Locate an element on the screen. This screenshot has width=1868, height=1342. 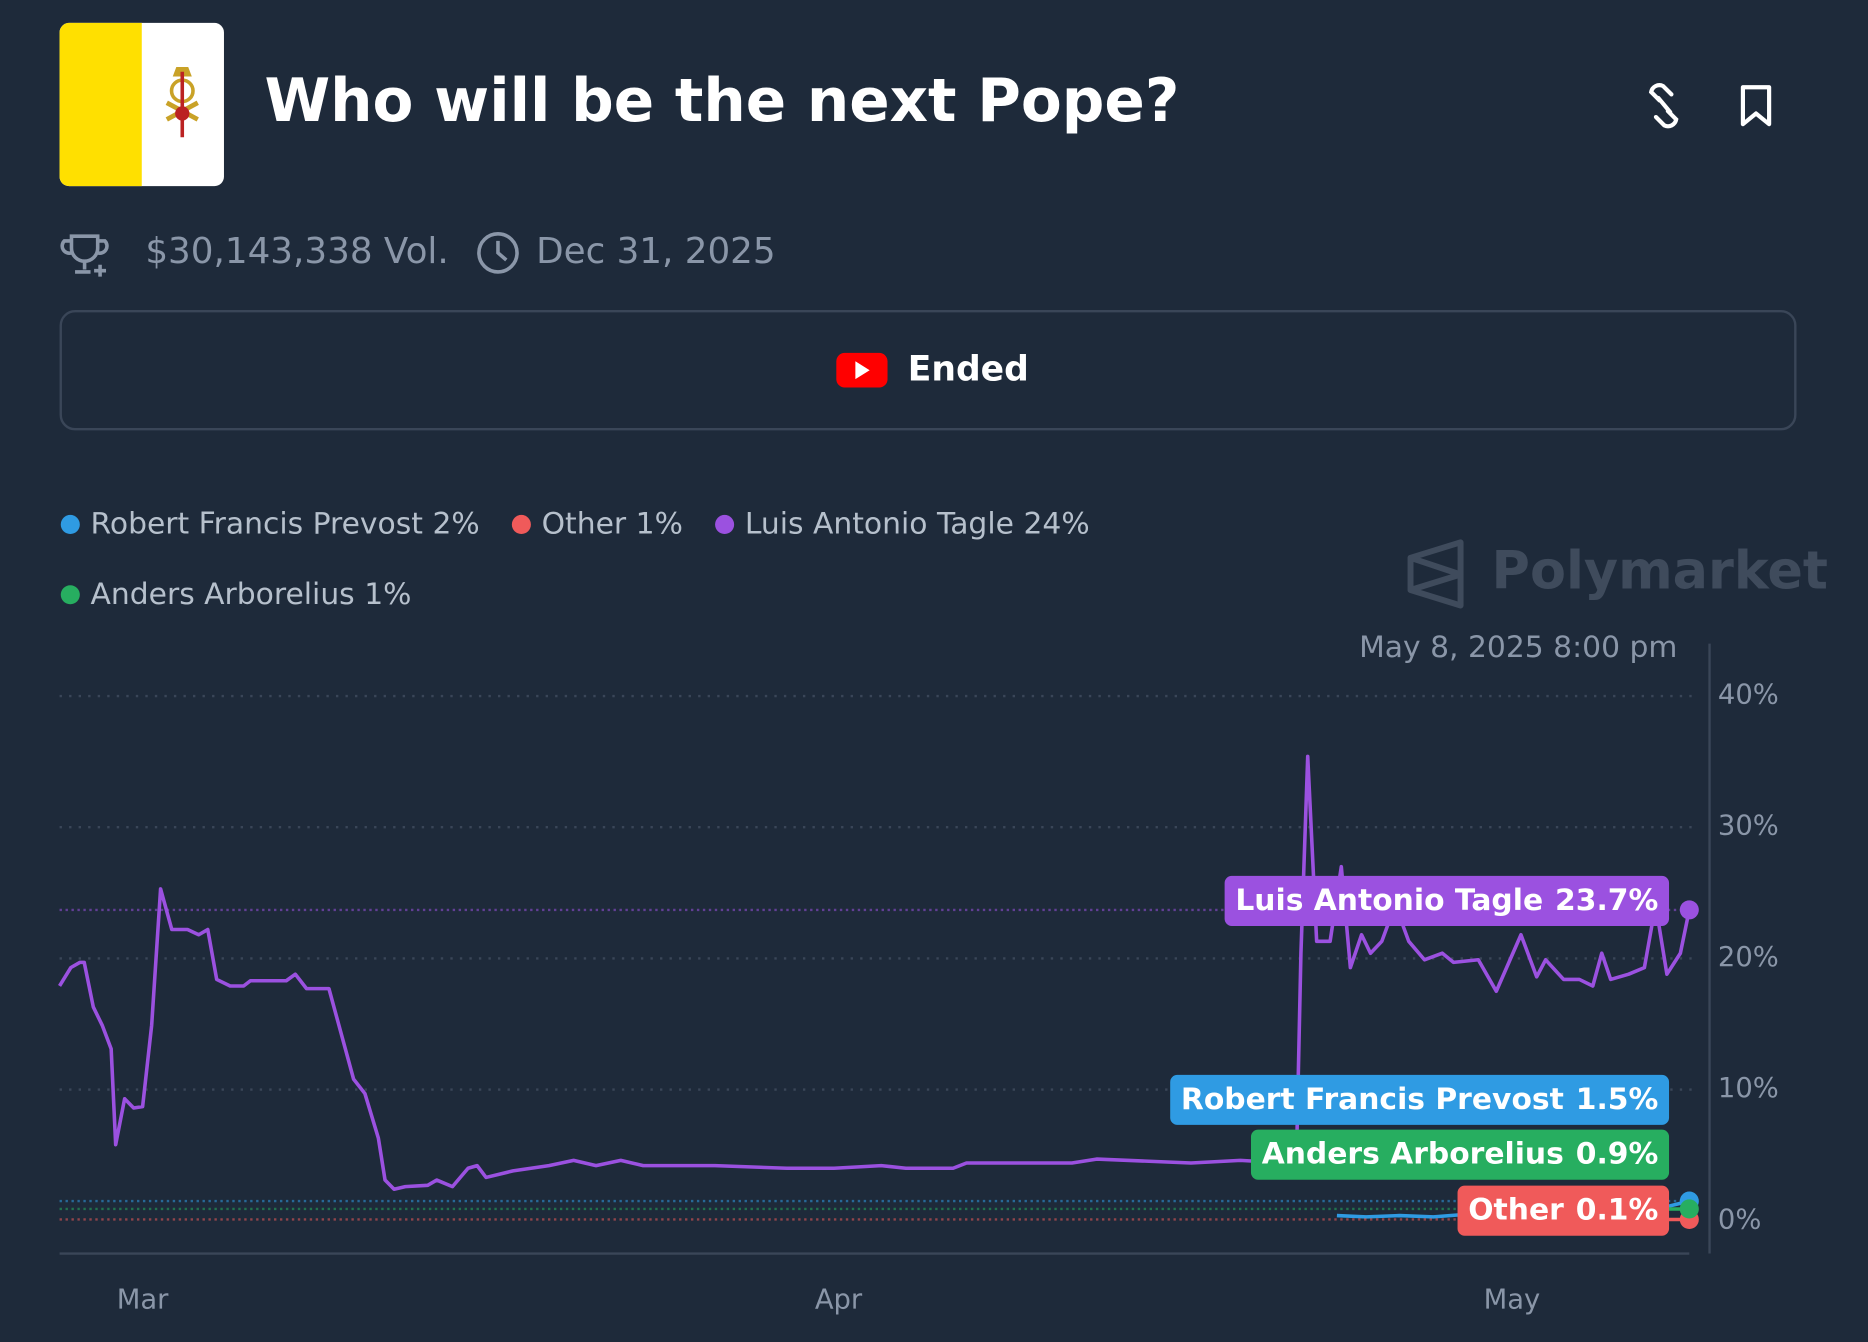
legend-text: Other 1% is located at coordinates (612, 523).